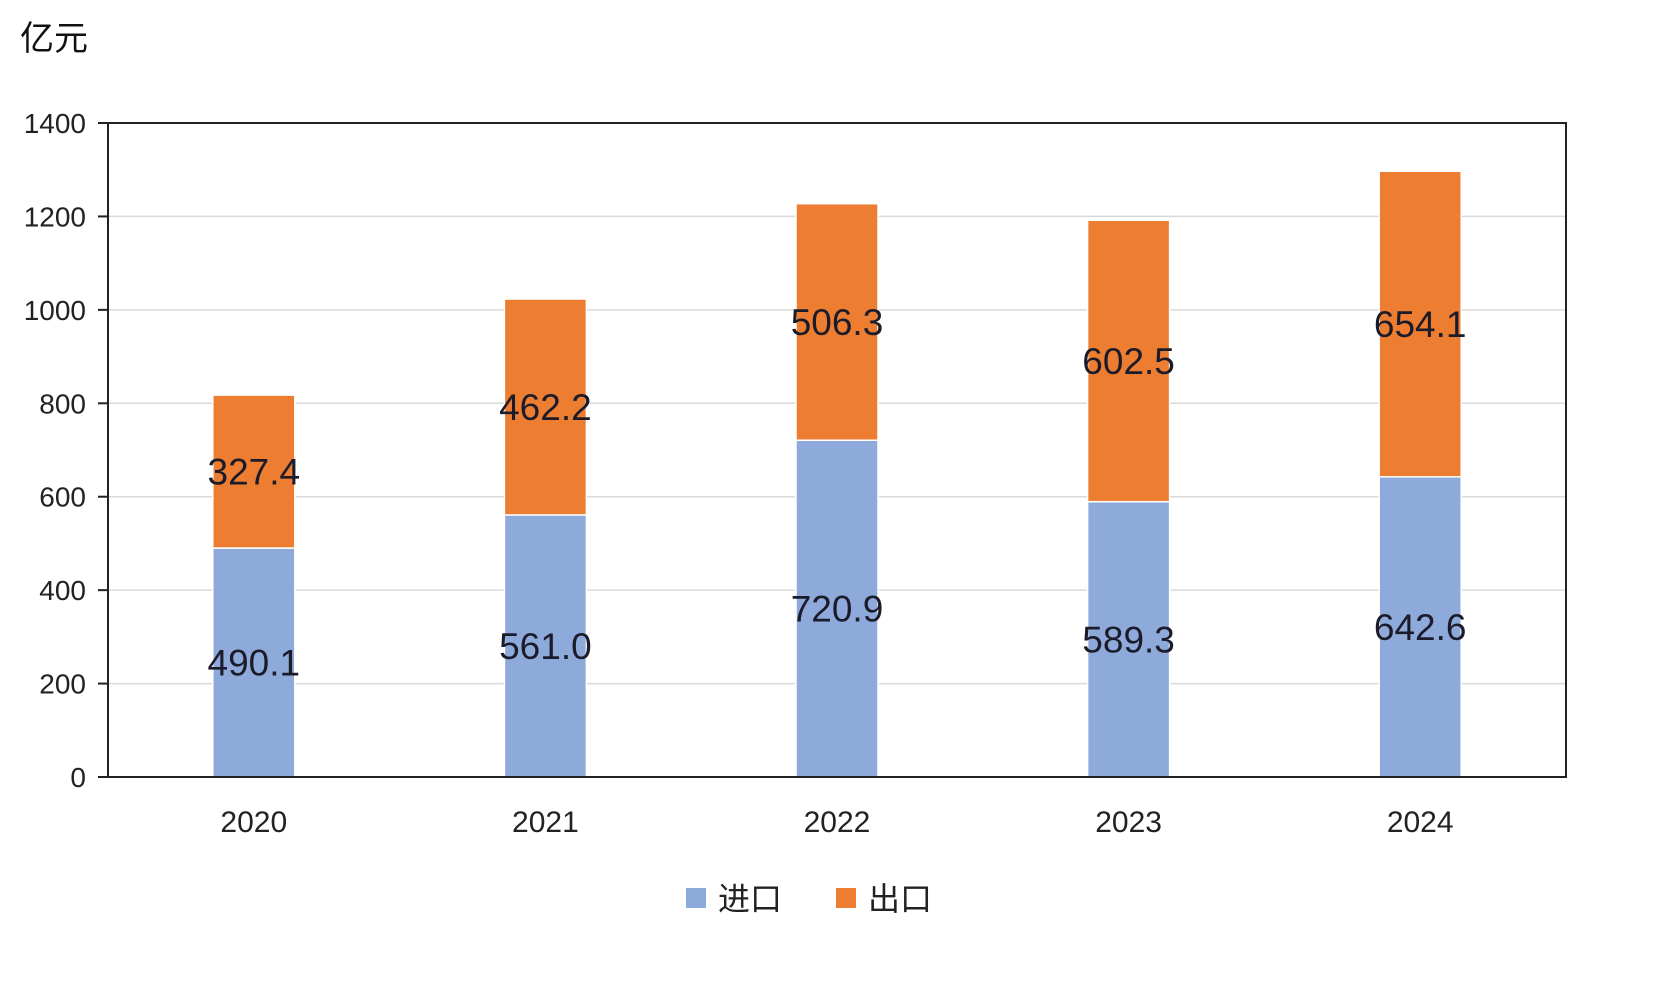  What do you see at coordinates (809, 899) in the screenshot?
I see `legend: 进口 出口` at bounding box center [809, 899].